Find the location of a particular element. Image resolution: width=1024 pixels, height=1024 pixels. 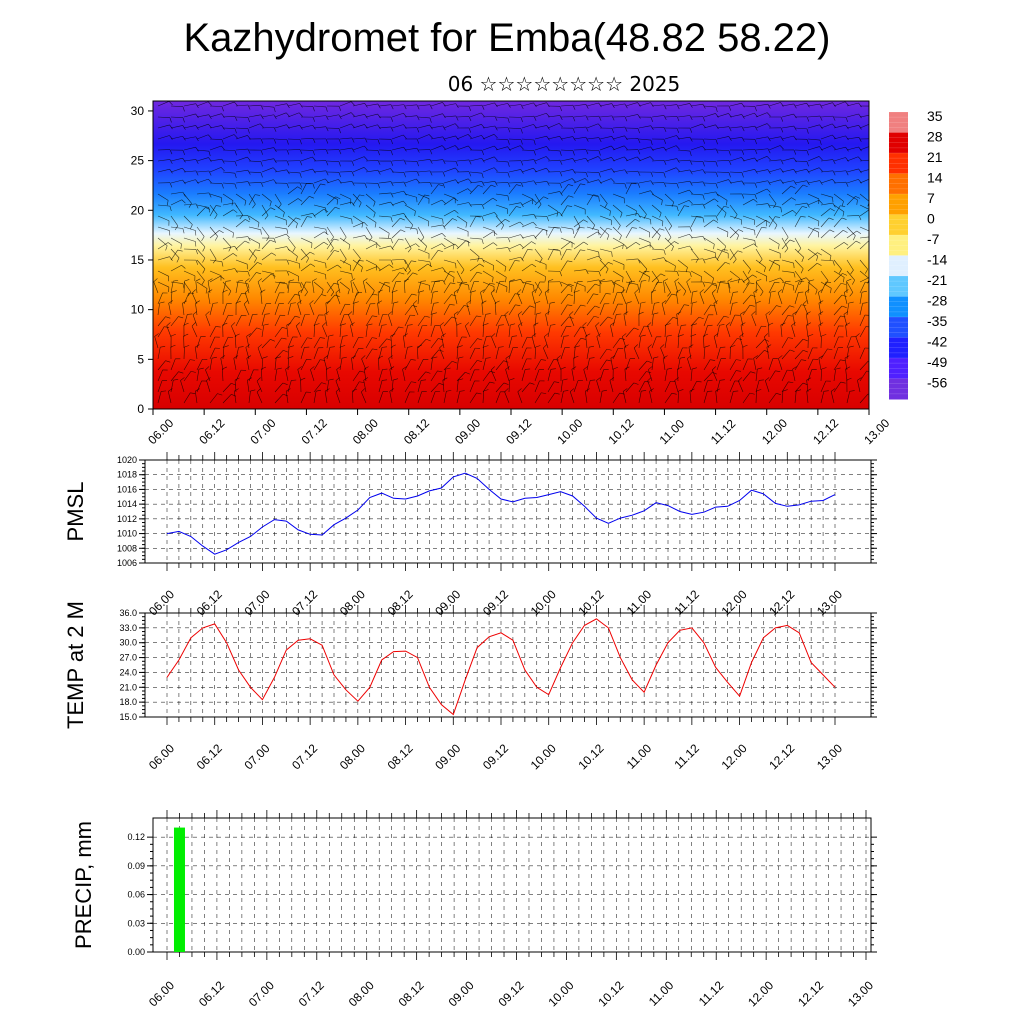

x-tick-label: 10.12 is located at coordinates (621, 431).